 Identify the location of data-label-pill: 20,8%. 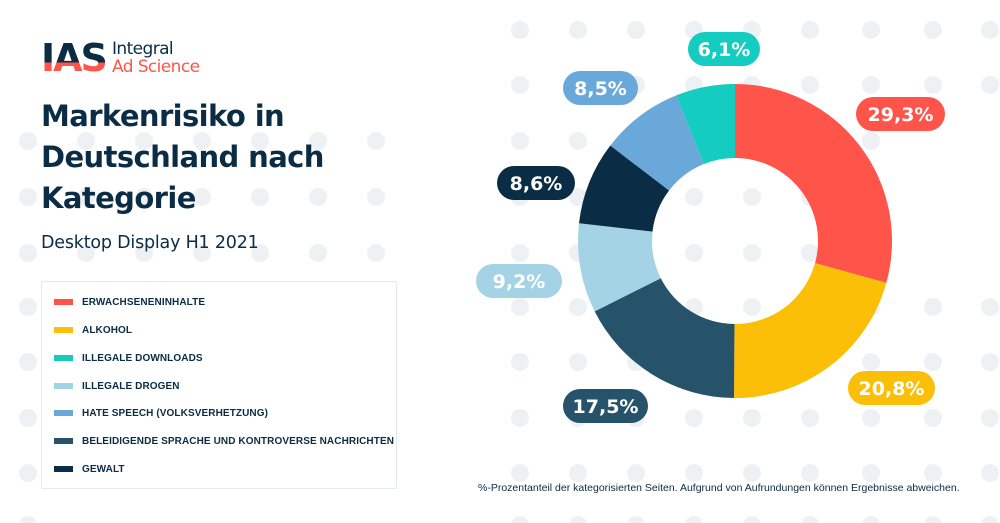
(891, 388).